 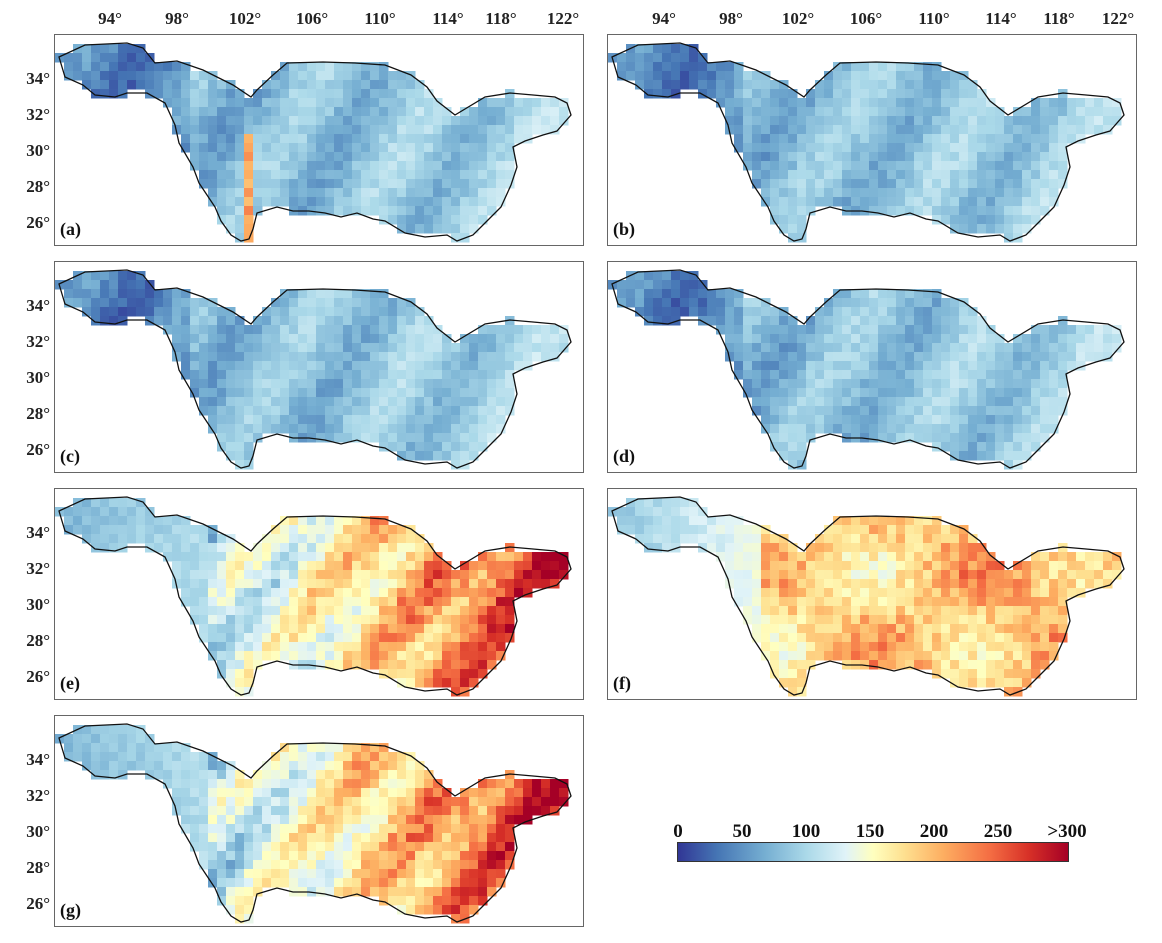 What do you see at coordinates (313, 596) in the screenshot?
I see `basin-map` at bounding box center [313, 596].